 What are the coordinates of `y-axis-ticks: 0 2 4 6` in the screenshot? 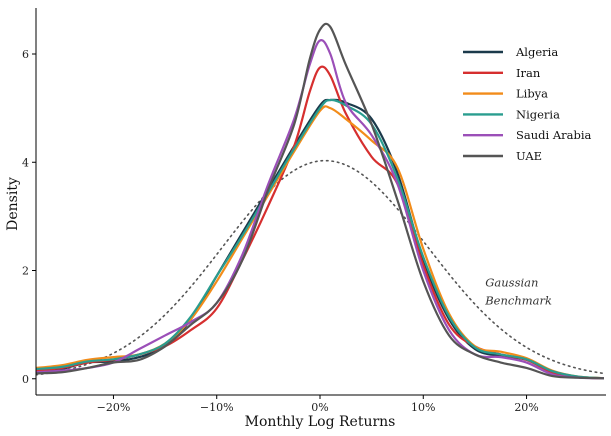 It's located at (29, 217).